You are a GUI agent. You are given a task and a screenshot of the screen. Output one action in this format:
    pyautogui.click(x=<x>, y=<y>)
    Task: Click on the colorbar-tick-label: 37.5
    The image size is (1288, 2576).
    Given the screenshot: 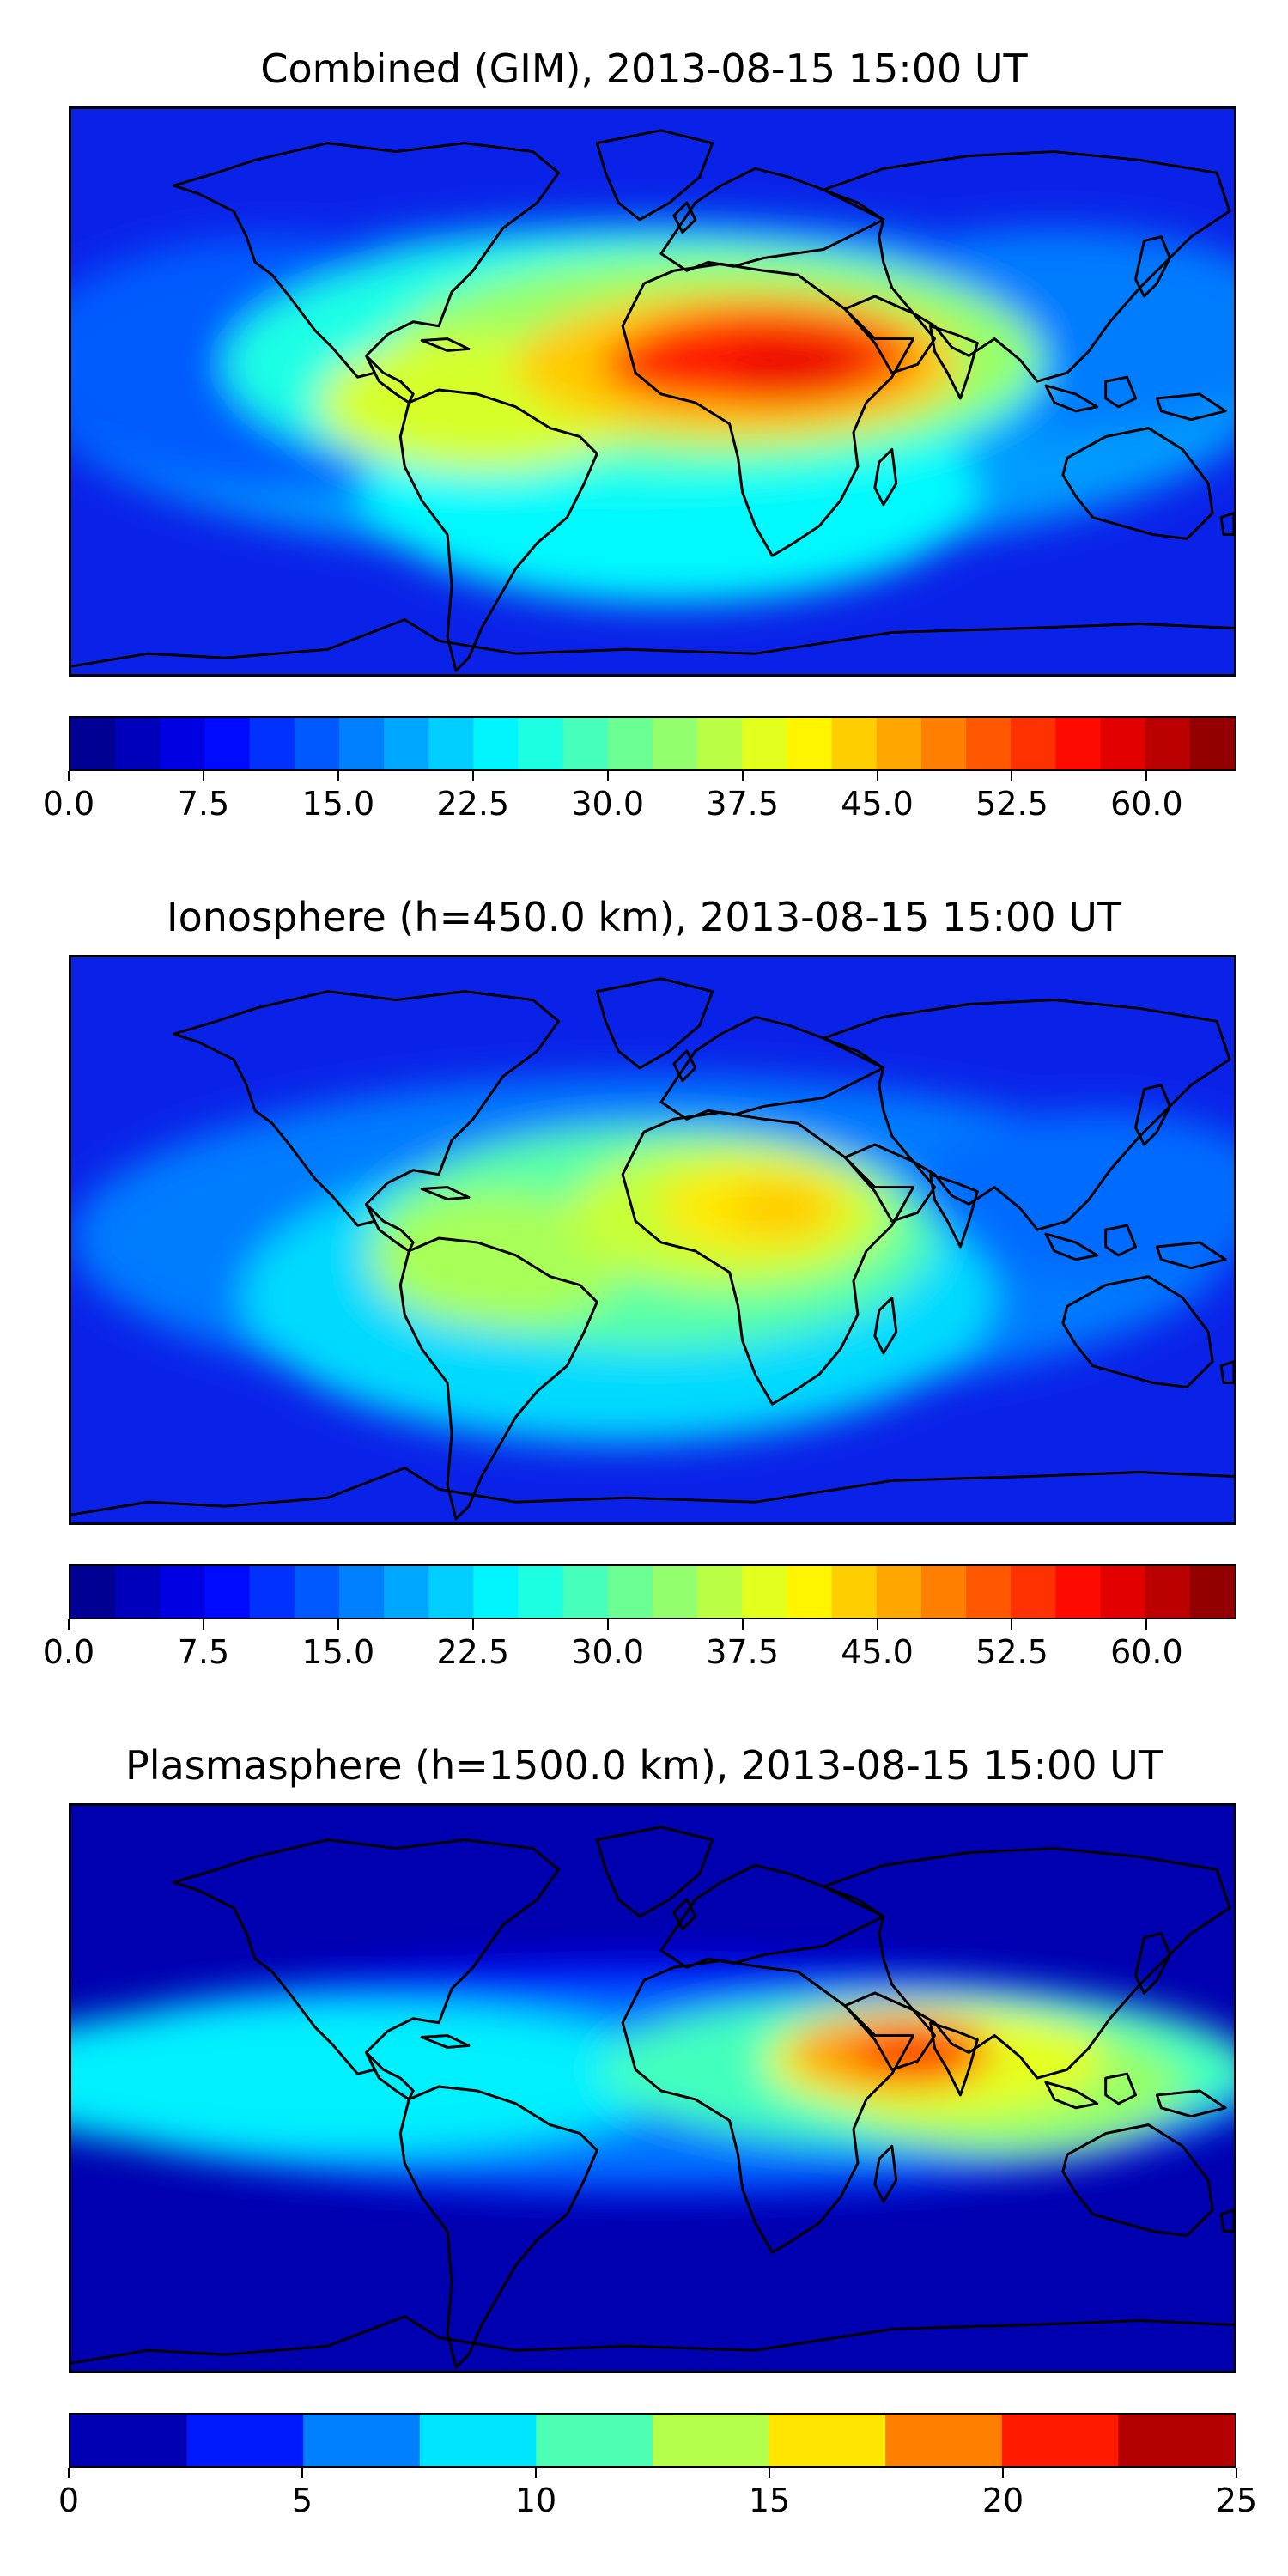 What is the action you would take?
    pyautogui.click(x=742, y=804)
    